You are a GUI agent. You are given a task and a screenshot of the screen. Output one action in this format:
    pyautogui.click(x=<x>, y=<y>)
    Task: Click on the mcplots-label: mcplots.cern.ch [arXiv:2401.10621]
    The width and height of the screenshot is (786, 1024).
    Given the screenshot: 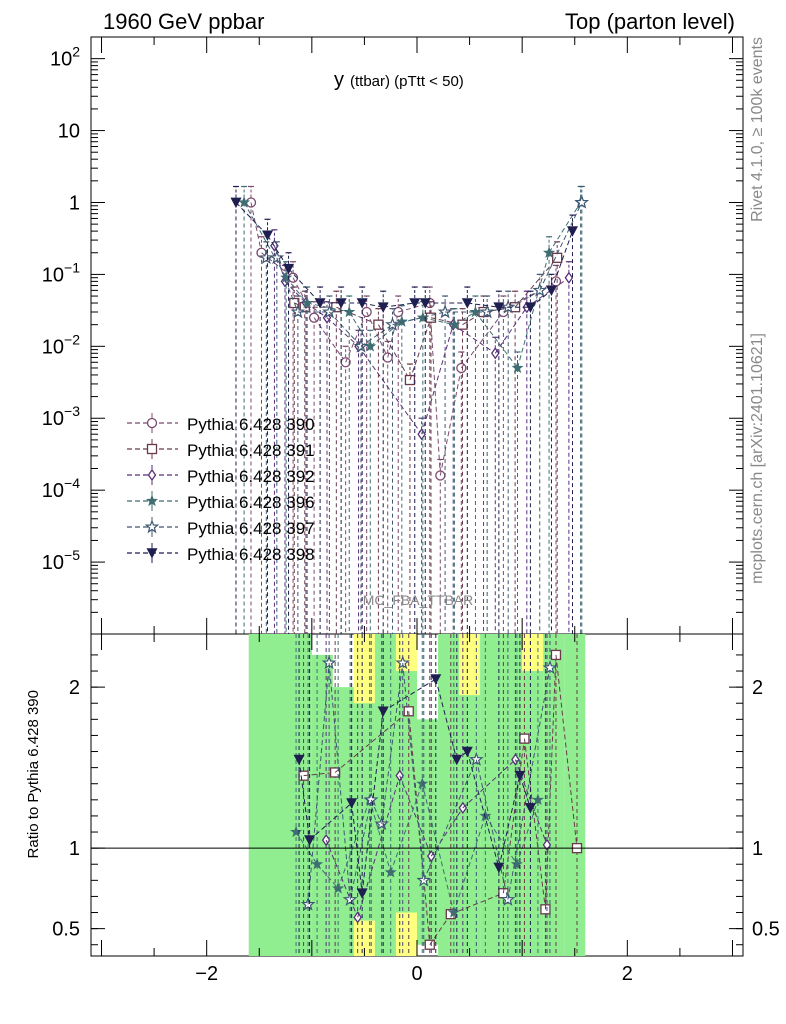 What is the action you would take?
    pyautogui.click(x=757, y=458)
    